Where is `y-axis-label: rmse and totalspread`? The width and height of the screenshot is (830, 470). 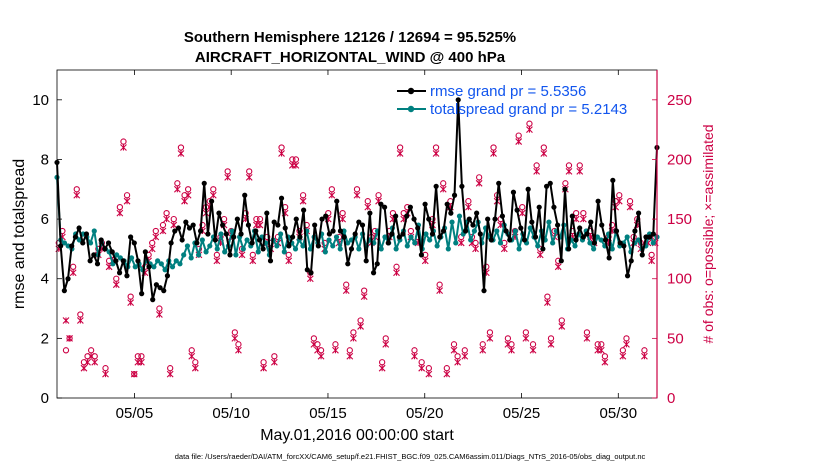
y-axis-label: rmse and totalspread is located at coordinates (19, 234).